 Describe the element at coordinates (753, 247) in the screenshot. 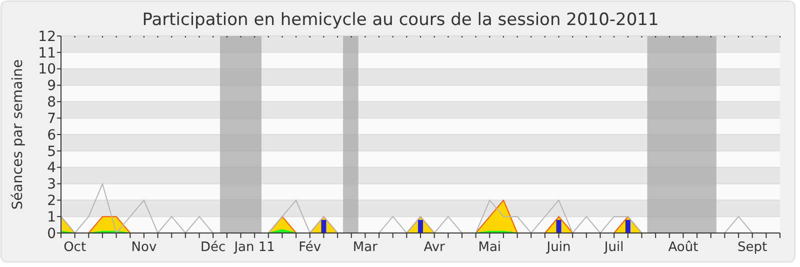

I see `x-tick-label: Sept` at that location.